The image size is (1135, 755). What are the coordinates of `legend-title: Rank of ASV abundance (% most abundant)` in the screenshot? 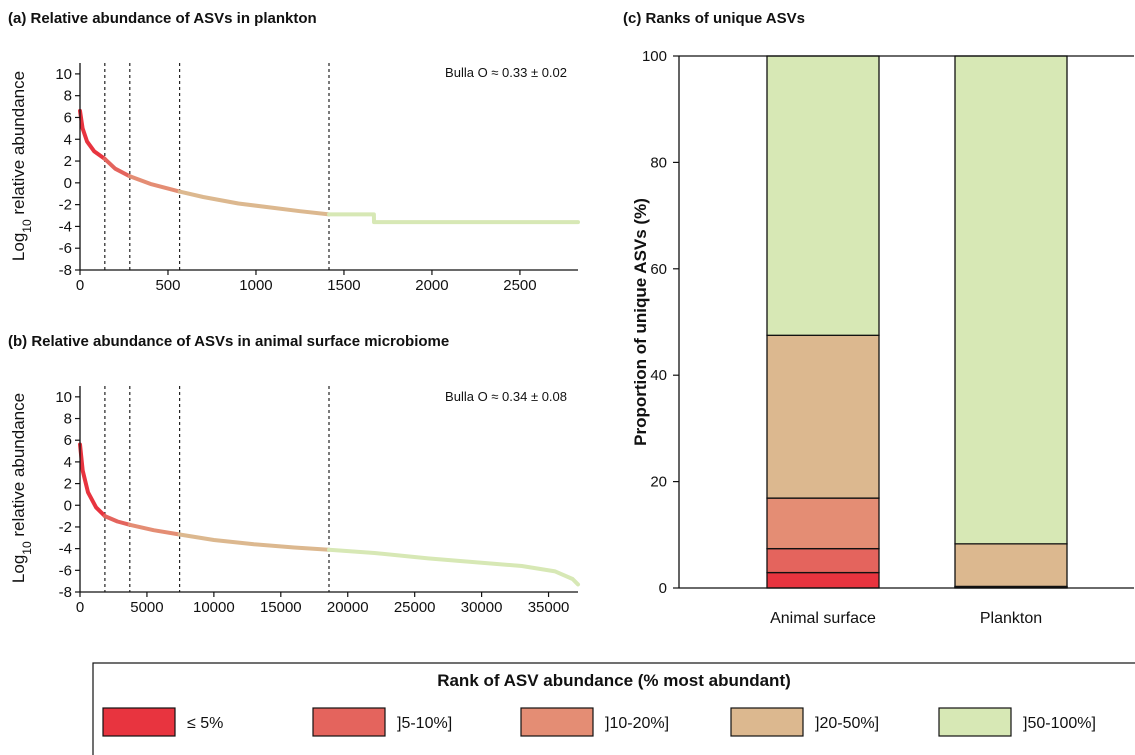 It's located at (614, 680).